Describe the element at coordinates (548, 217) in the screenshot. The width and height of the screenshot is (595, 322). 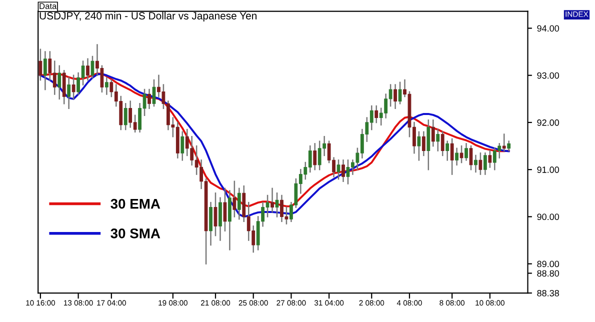
I see `y-tick-label: 90.00` at that location.